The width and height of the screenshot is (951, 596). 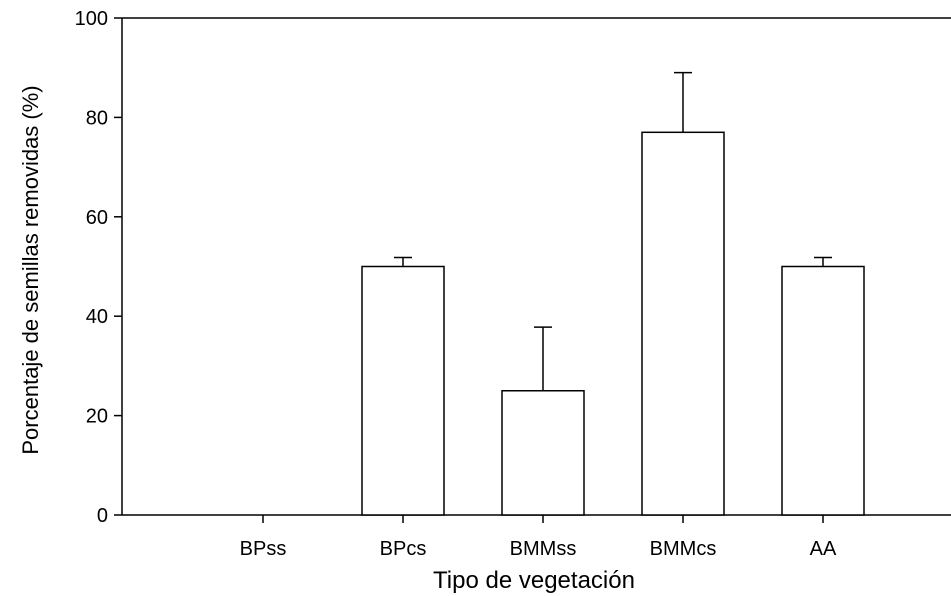 I want to click on x-tick-label-bpss: BPss, so click(x=263, y=549).